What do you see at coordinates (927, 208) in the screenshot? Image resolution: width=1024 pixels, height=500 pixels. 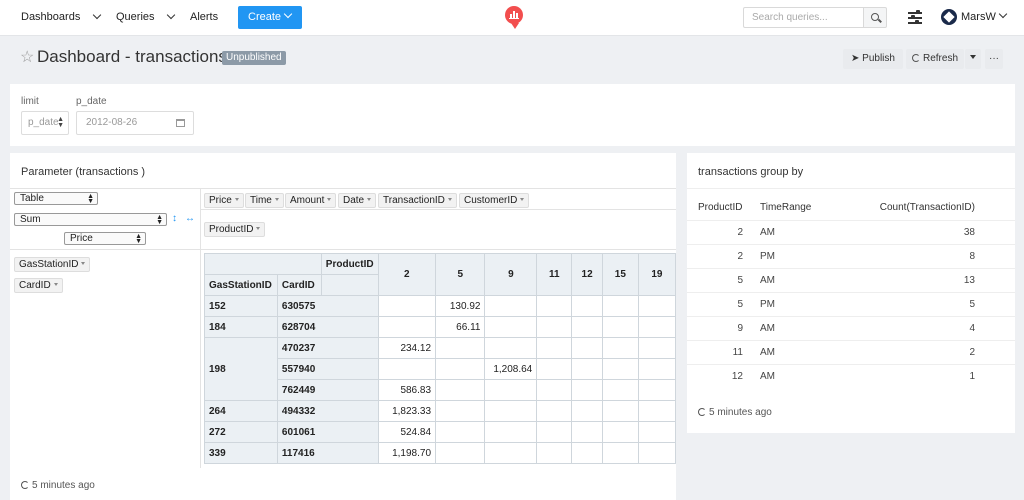 I see `col-header-count: Count(TransactionID)` at bounding box center [927, 208].